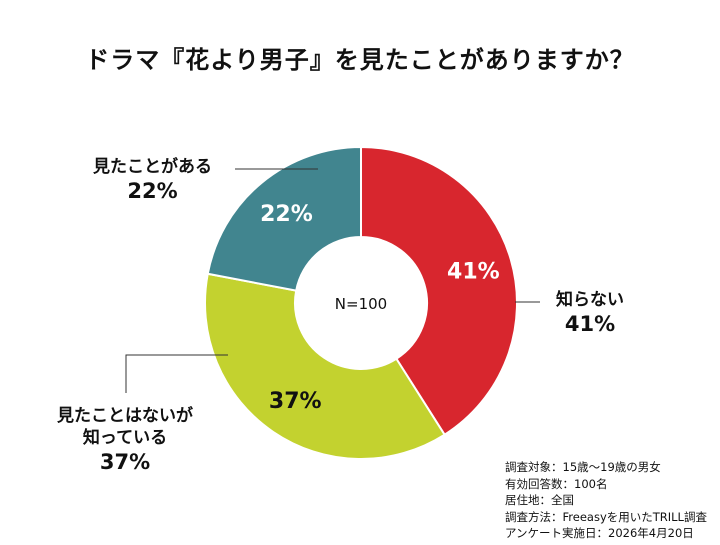 This screenshot has width=720, height=545. What do you see at coordinates (295, 401) in the screenshot?
I see `slice-heard-pct-label: 37%` at bounding box center [295, 401].